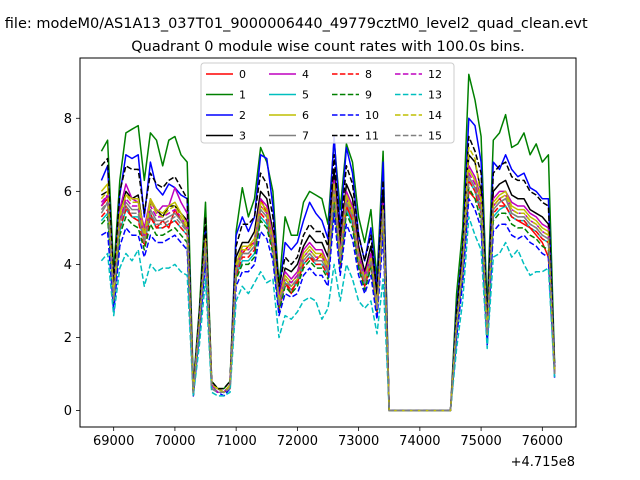  What do you see at coordinates (435, 74) in the screenshot?
I see `legend-label-12: 12` at bounding box center [435, 74].